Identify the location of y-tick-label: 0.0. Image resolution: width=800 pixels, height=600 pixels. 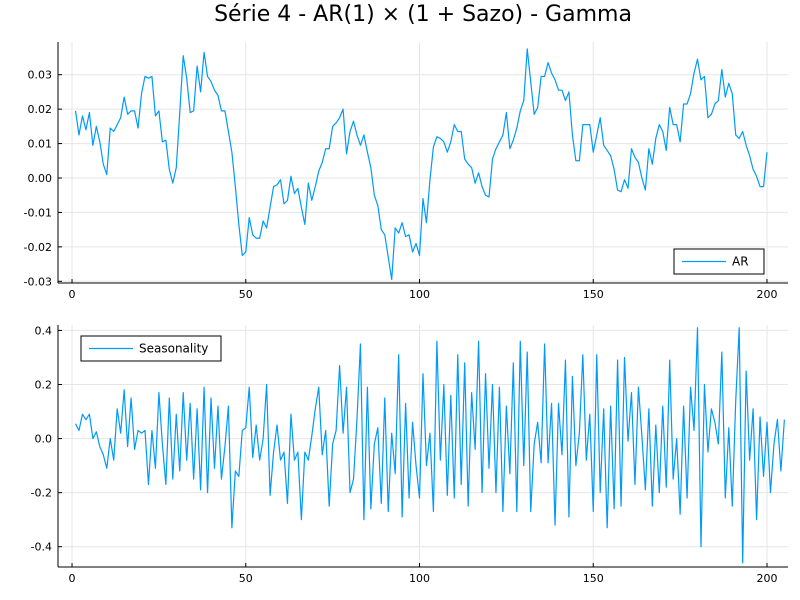
(44, 439).